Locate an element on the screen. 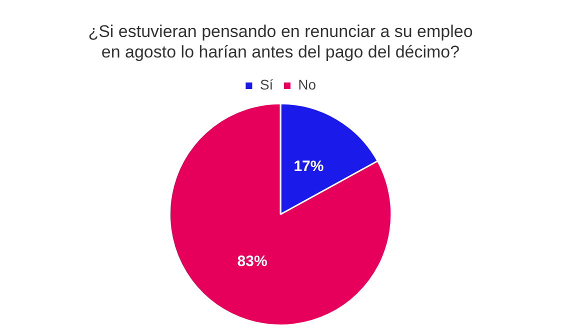 This screenshot has width=561, height=336. chart-title: ¿Si estuvieran pensando en renunciar a su empleo en agosto lo harían antes del pago del décimo? is located at coordinates (280, 42).